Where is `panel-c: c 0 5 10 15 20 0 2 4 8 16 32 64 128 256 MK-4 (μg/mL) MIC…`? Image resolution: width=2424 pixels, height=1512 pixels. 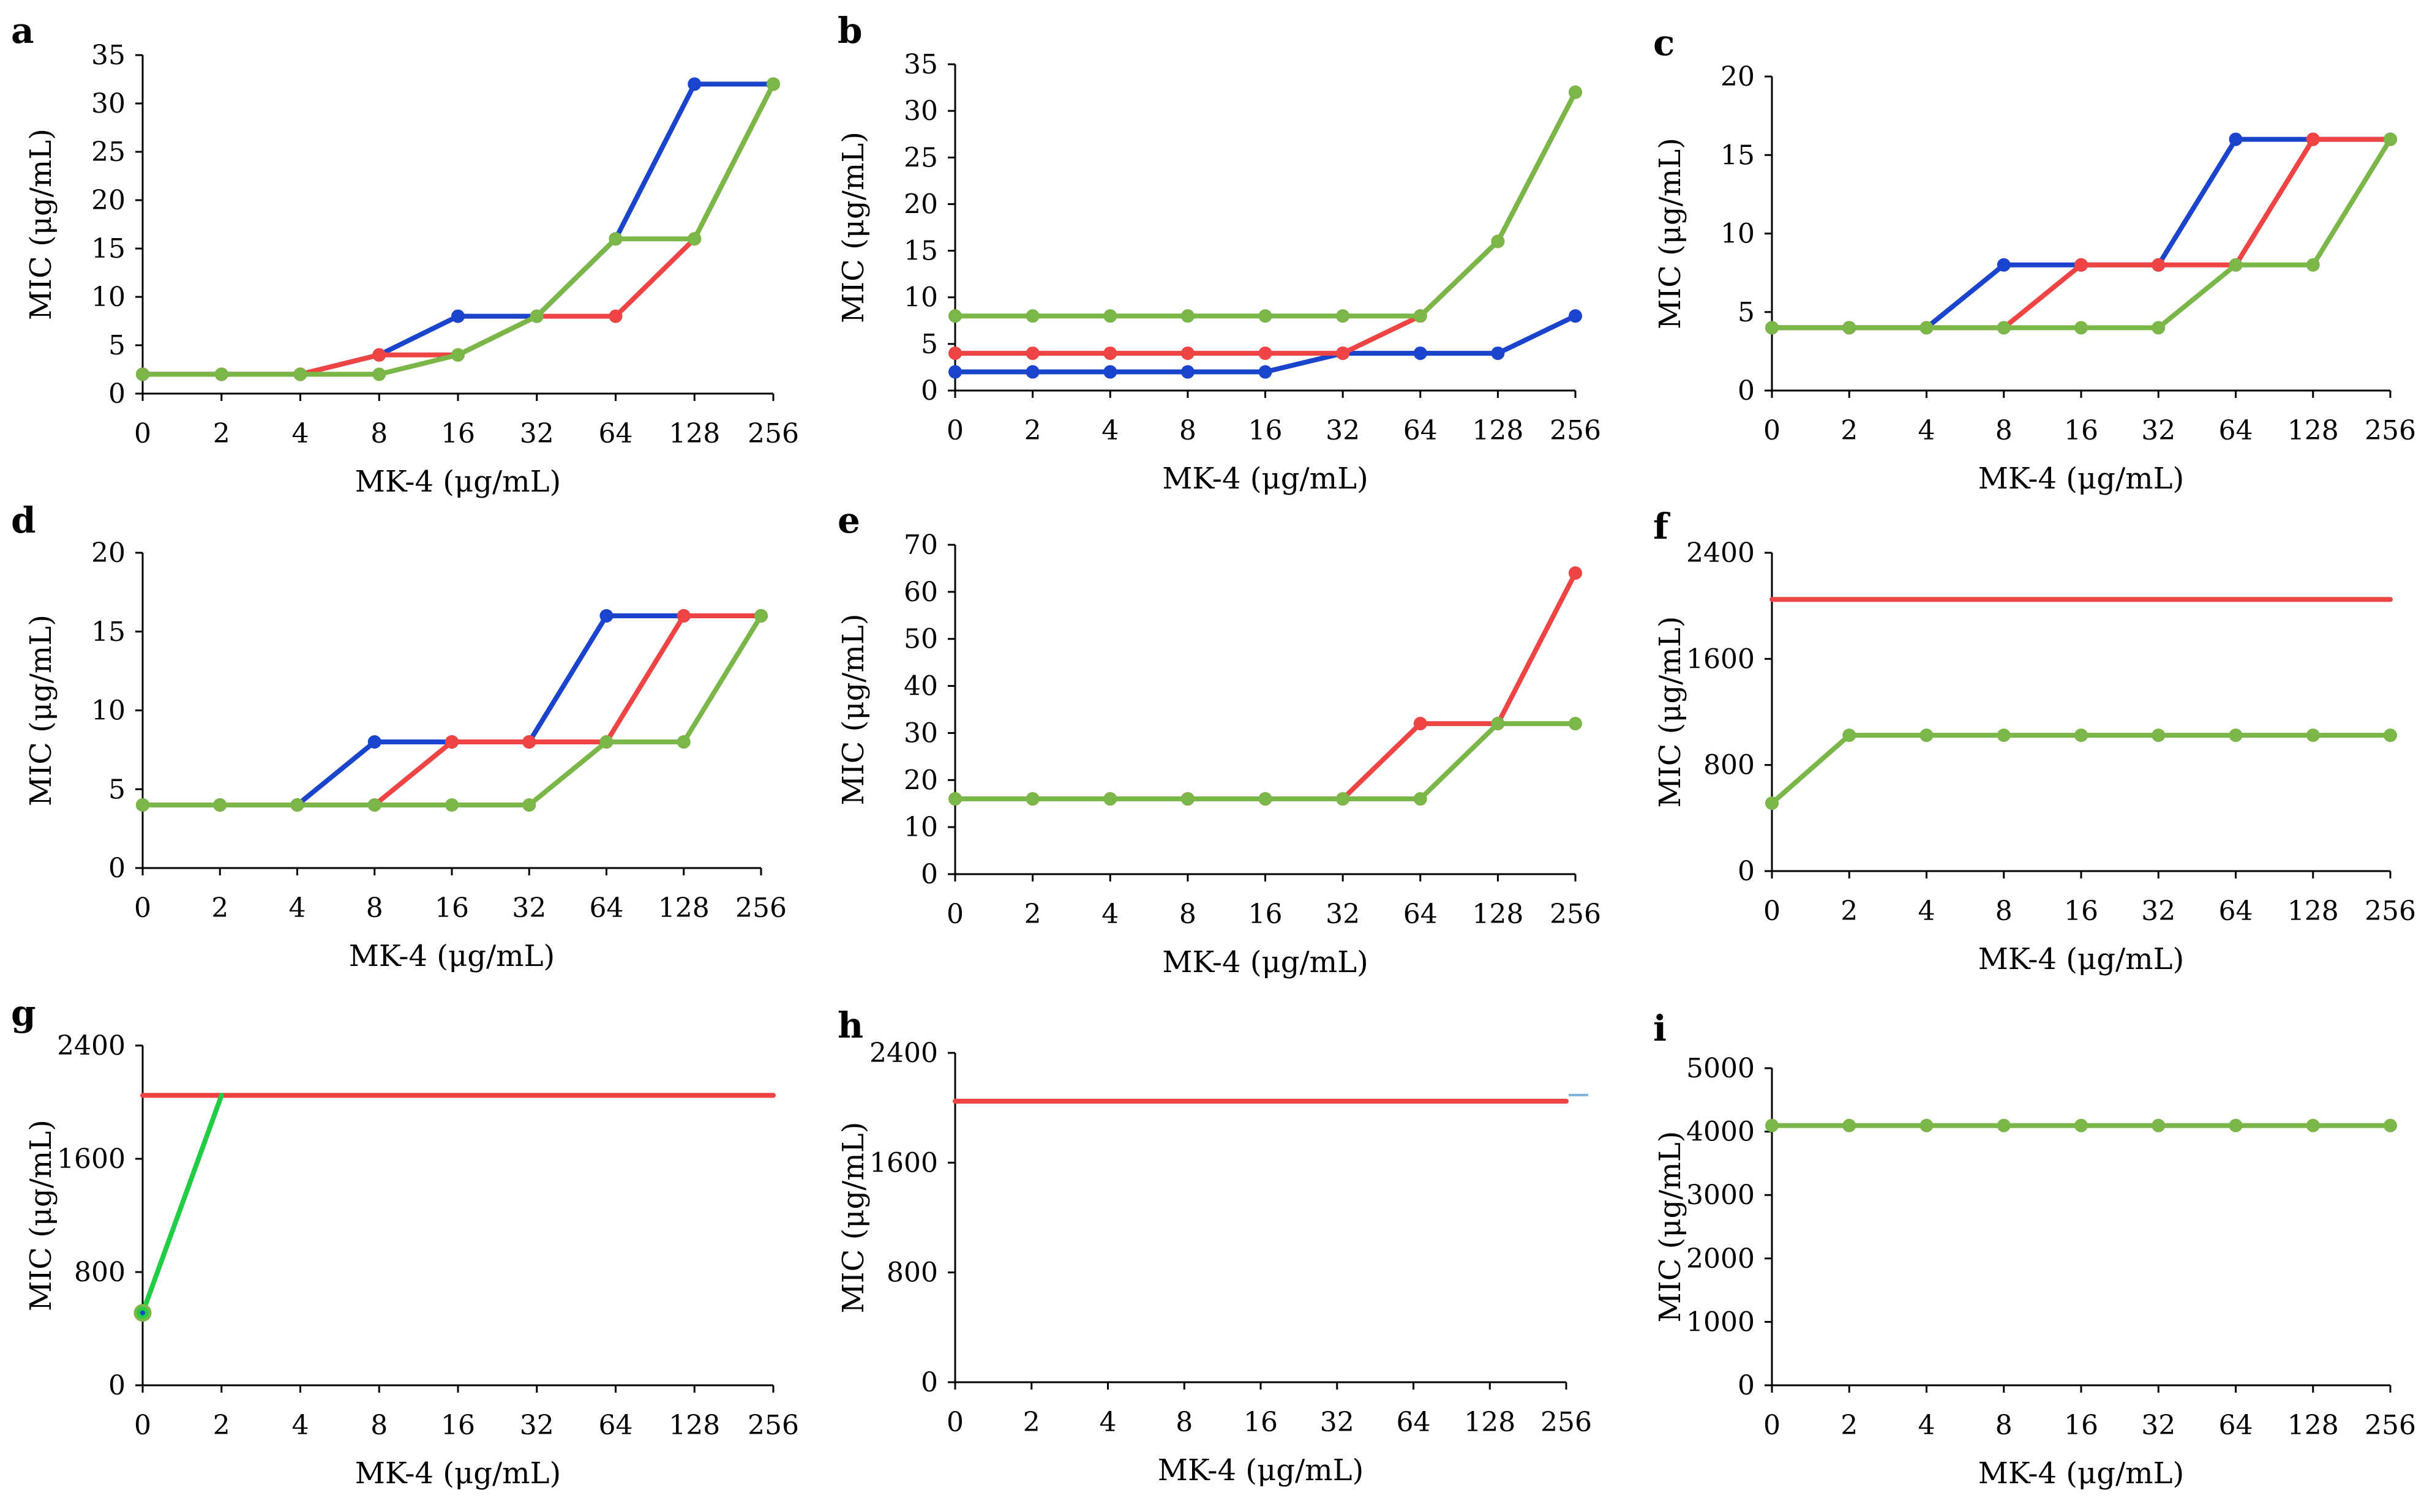 panel-c: c 0 5 10 15 20 0 2 4 8 16 32 64 128 256 MK-4 (μg/mL) MIC… is located at coordinates (2034, 259).